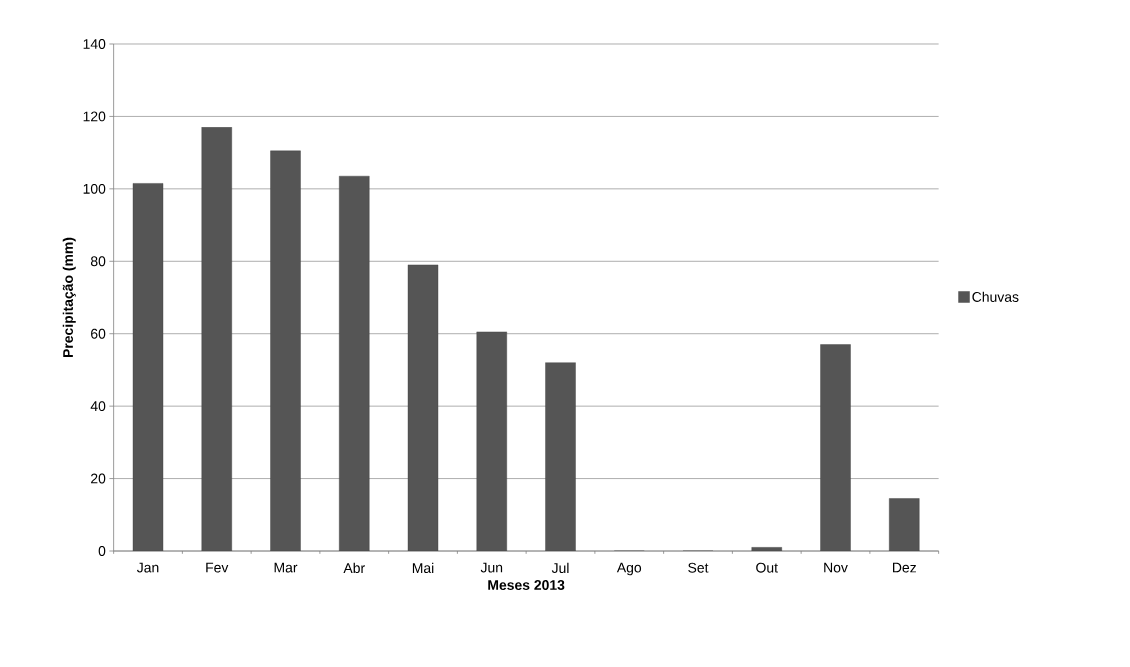 This screenshot has height=667, width=1130. What do you see at coordinates (98, 478) in the screenshot?
I see `y-tick-label: 20` at bounding box center [98, 478].